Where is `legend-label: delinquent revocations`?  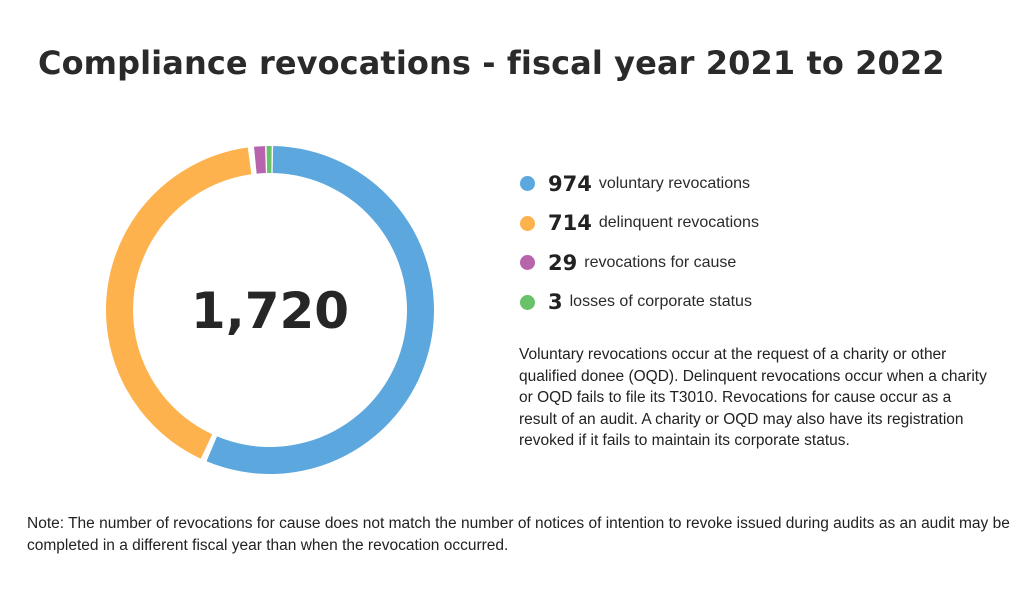
legend-label: delinquent revocations is located at coordinates (678, 223).